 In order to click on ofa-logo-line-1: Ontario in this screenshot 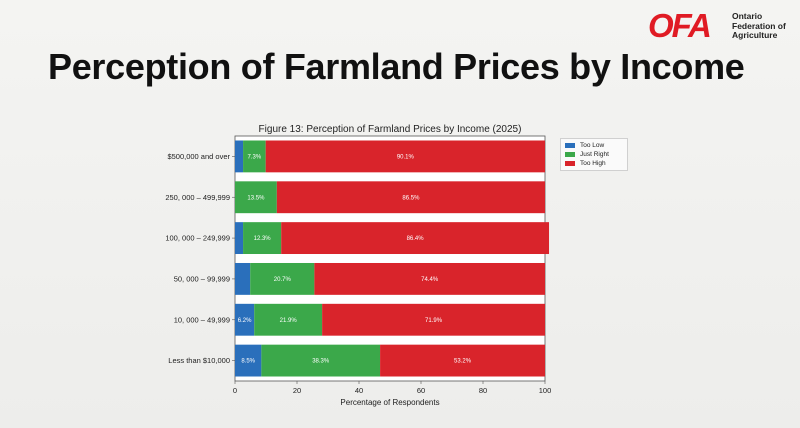, I will do `click(747, 16)`.